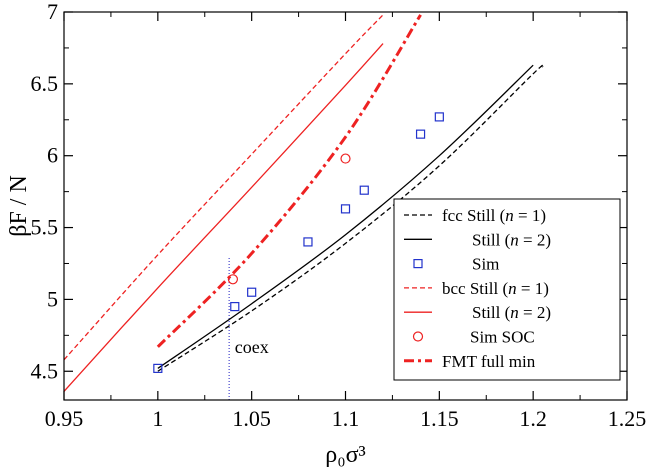 The image size is (654, 474). What do you see at coordinates (52, 155) in the screenshot?
I see `y-tick-label: 6` at bounding box center [52, 155].